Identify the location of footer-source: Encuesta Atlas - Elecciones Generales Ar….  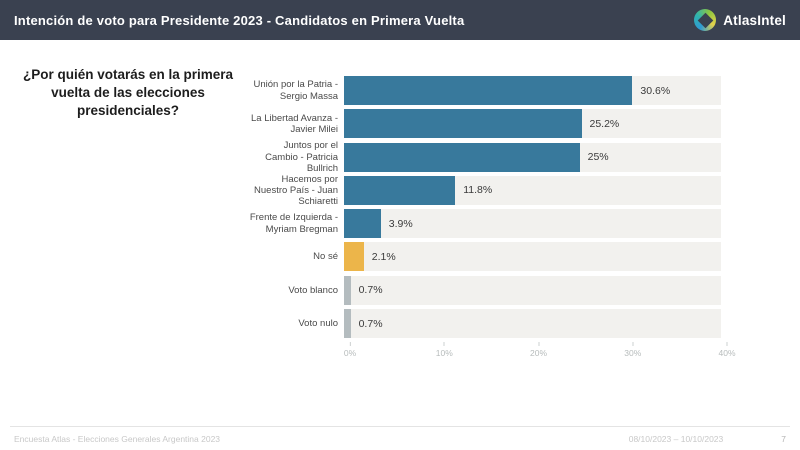
(117, 438).